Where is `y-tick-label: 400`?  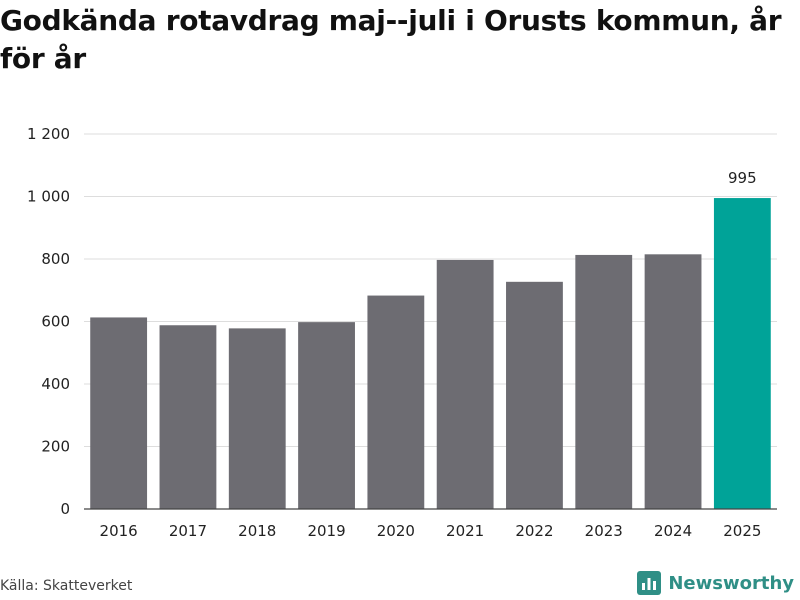
y-tick-label: 400 is located at coordinates (55, 384).